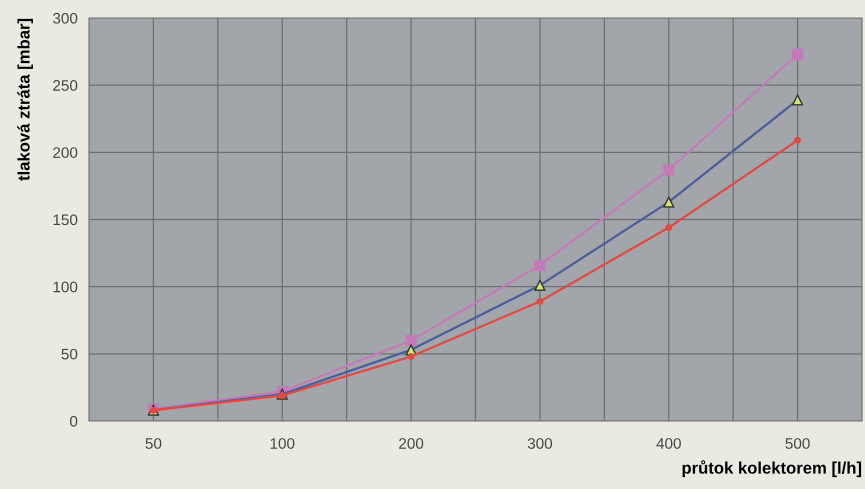  What do you see at coordinates (411, 443) in the screenshot?
I see `x-tick-label: 200` at bounding box center [411, 443].